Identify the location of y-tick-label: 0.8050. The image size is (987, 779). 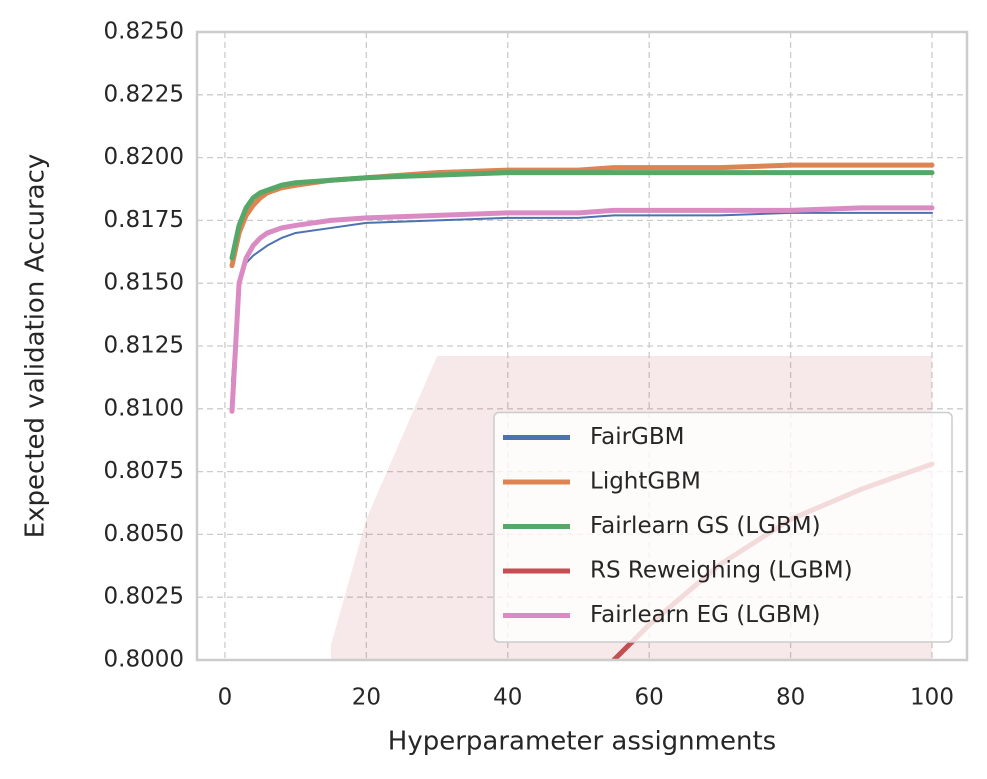
(144, 534).